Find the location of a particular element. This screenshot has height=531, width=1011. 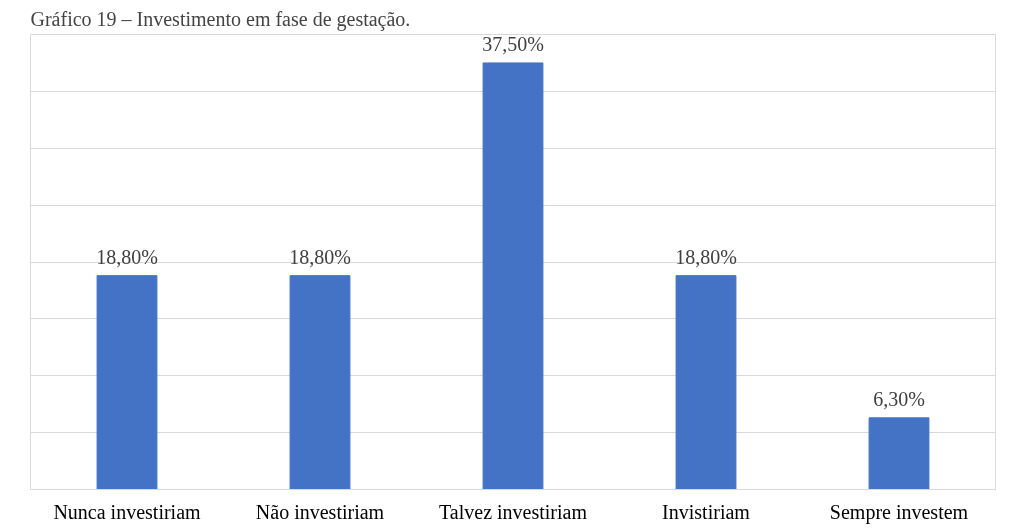

x-tick-label: Sempre investem is located at coordinates (899, 512).